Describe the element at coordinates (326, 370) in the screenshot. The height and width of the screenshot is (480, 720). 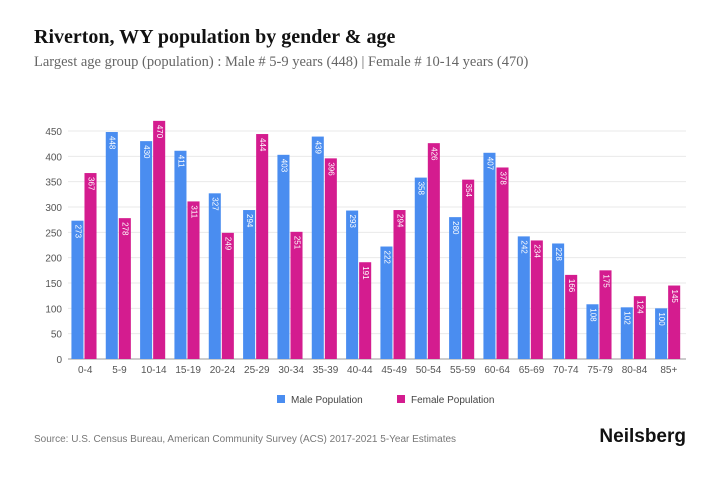
I see `x-tick-label: 35-39` at that location.